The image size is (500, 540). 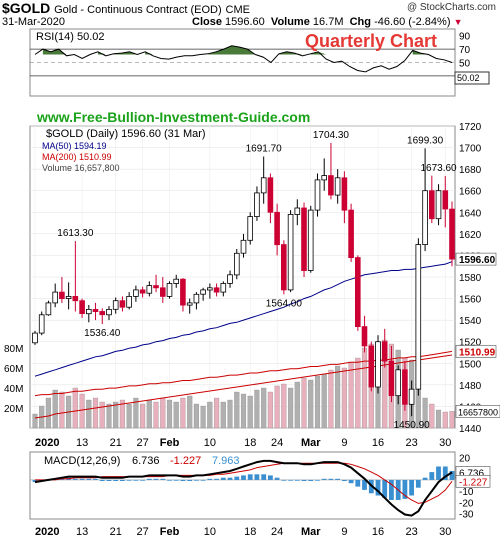 I want to click on macd-x-label: 9, so click(x=344, y=532).